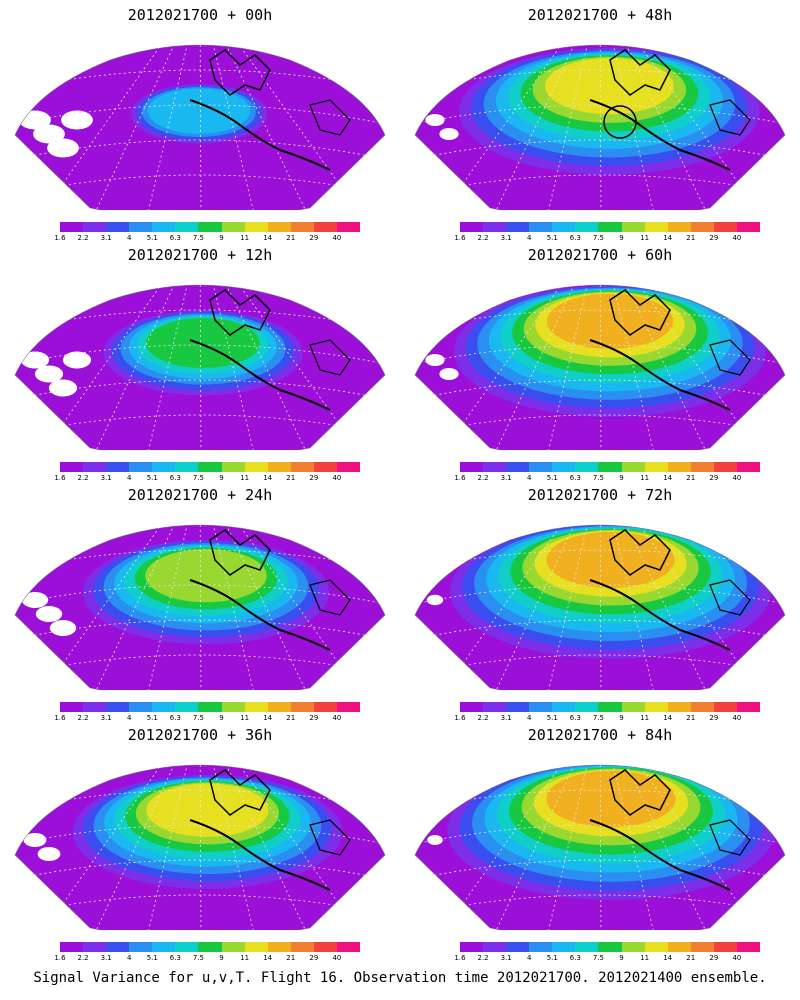 The width and height of the screenshot is (800, 1000). Describe the element at coordinates (600, 15) in the screenshot. I see `panel-title: 2012021700 + 48h` at that location.